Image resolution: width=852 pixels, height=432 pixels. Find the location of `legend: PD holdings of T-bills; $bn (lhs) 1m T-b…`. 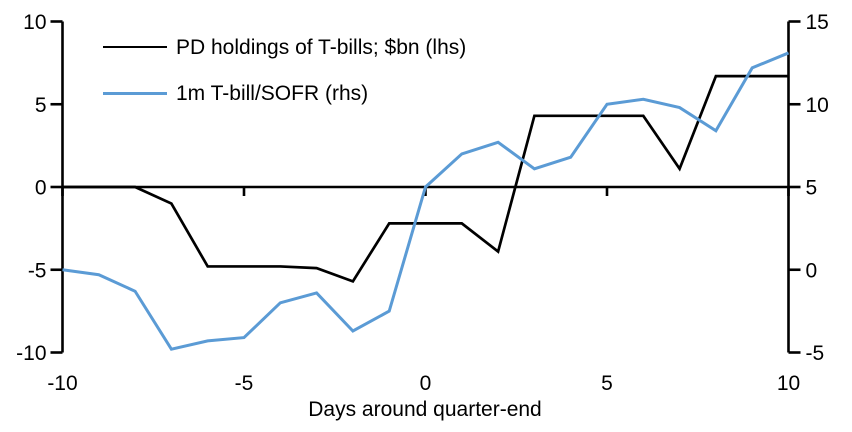

legend: PD holdings of T-bills; $bn (lhs) 1m T-b… is located at coordinates (284, 70).